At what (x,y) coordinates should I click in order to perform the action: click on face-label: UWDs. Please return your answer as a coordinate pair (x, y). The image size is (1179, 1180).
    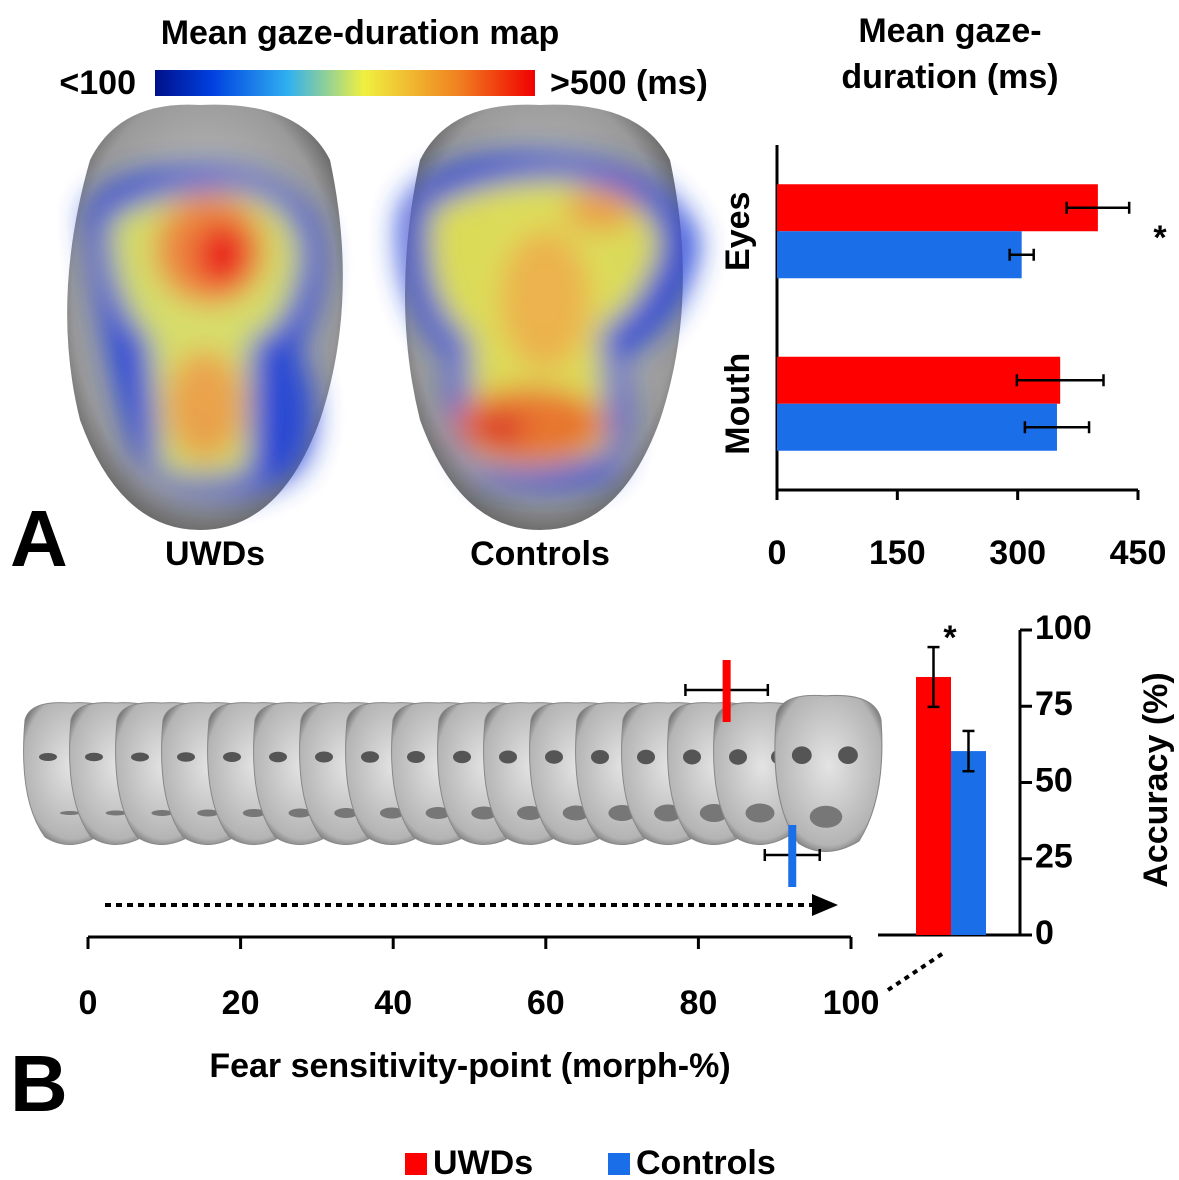
    Looking at the image, I should click on (215, 554).